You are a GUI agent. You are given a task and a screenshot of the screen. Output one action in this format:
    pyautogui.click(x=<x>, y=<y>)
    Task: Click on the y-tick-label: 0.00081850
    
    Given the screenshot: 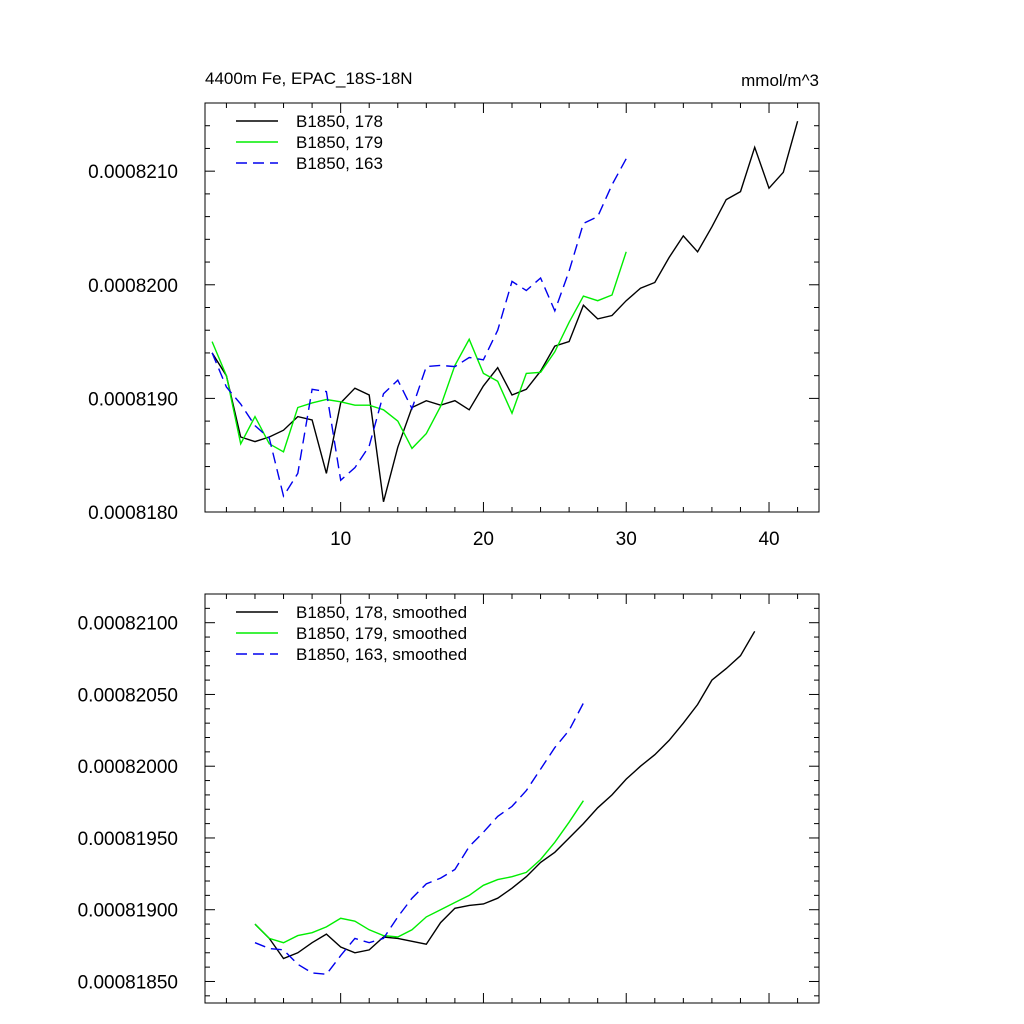 What is the action you would take?
    pyautogui.click(x=128, y=982)
    